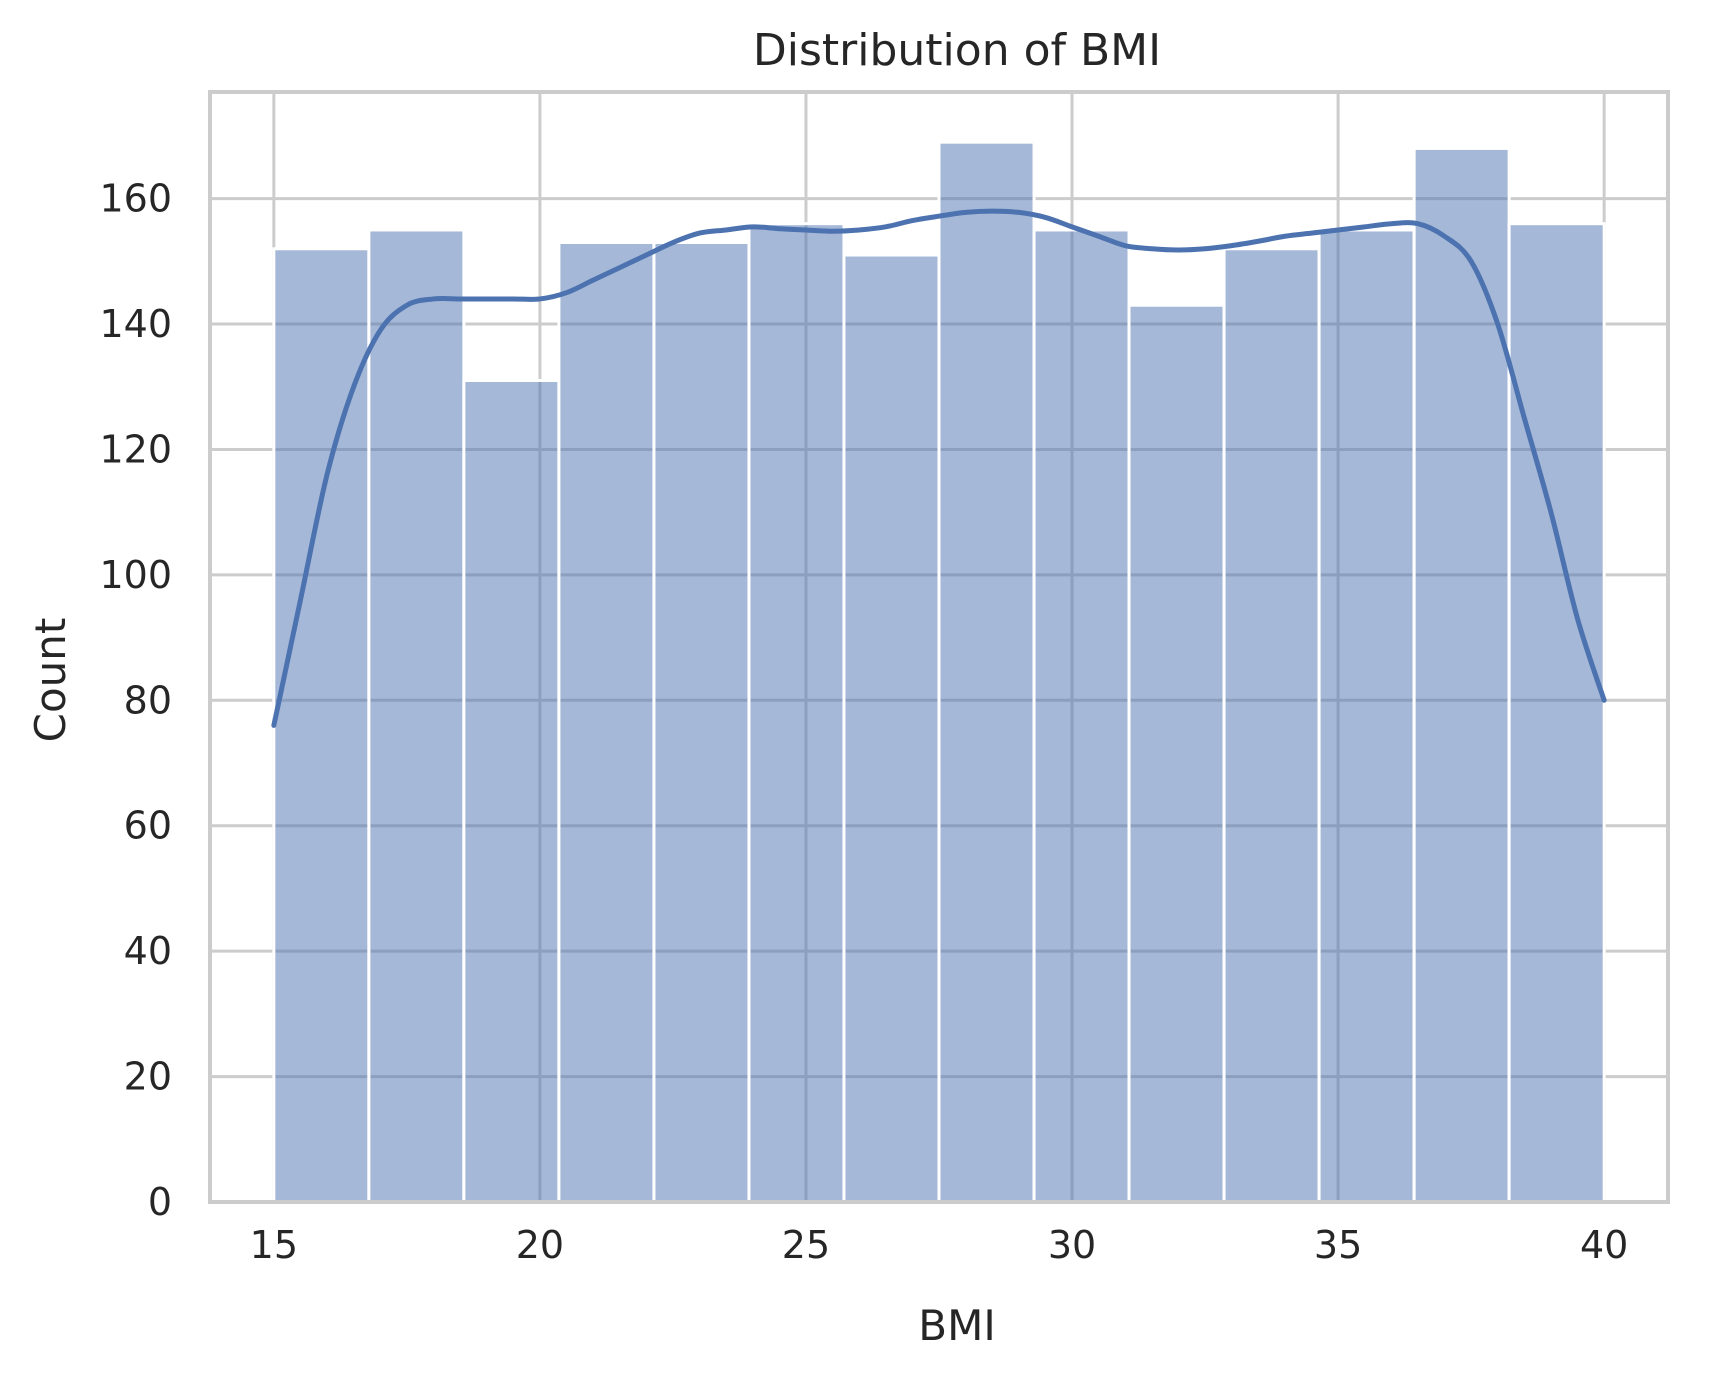 The width and height of the screenshot is (1726, 1377). I want to click on y-tick-label: 40, so click(148, 951).